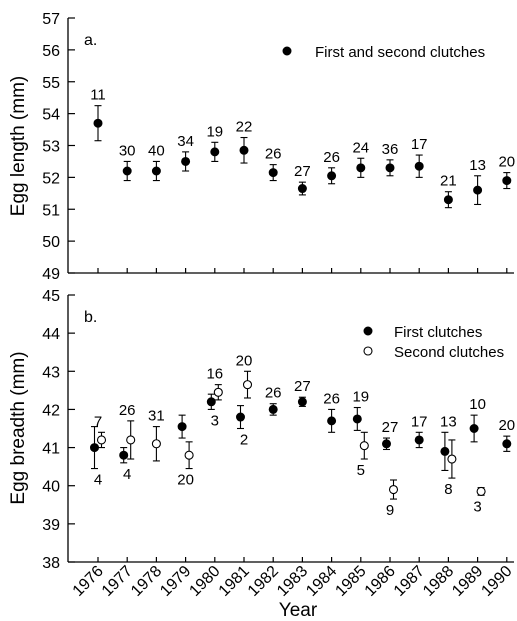  Describe the element at coordinates (263, 581) in the screenshot. I see `x-tick-label-year: 1982` at that location.